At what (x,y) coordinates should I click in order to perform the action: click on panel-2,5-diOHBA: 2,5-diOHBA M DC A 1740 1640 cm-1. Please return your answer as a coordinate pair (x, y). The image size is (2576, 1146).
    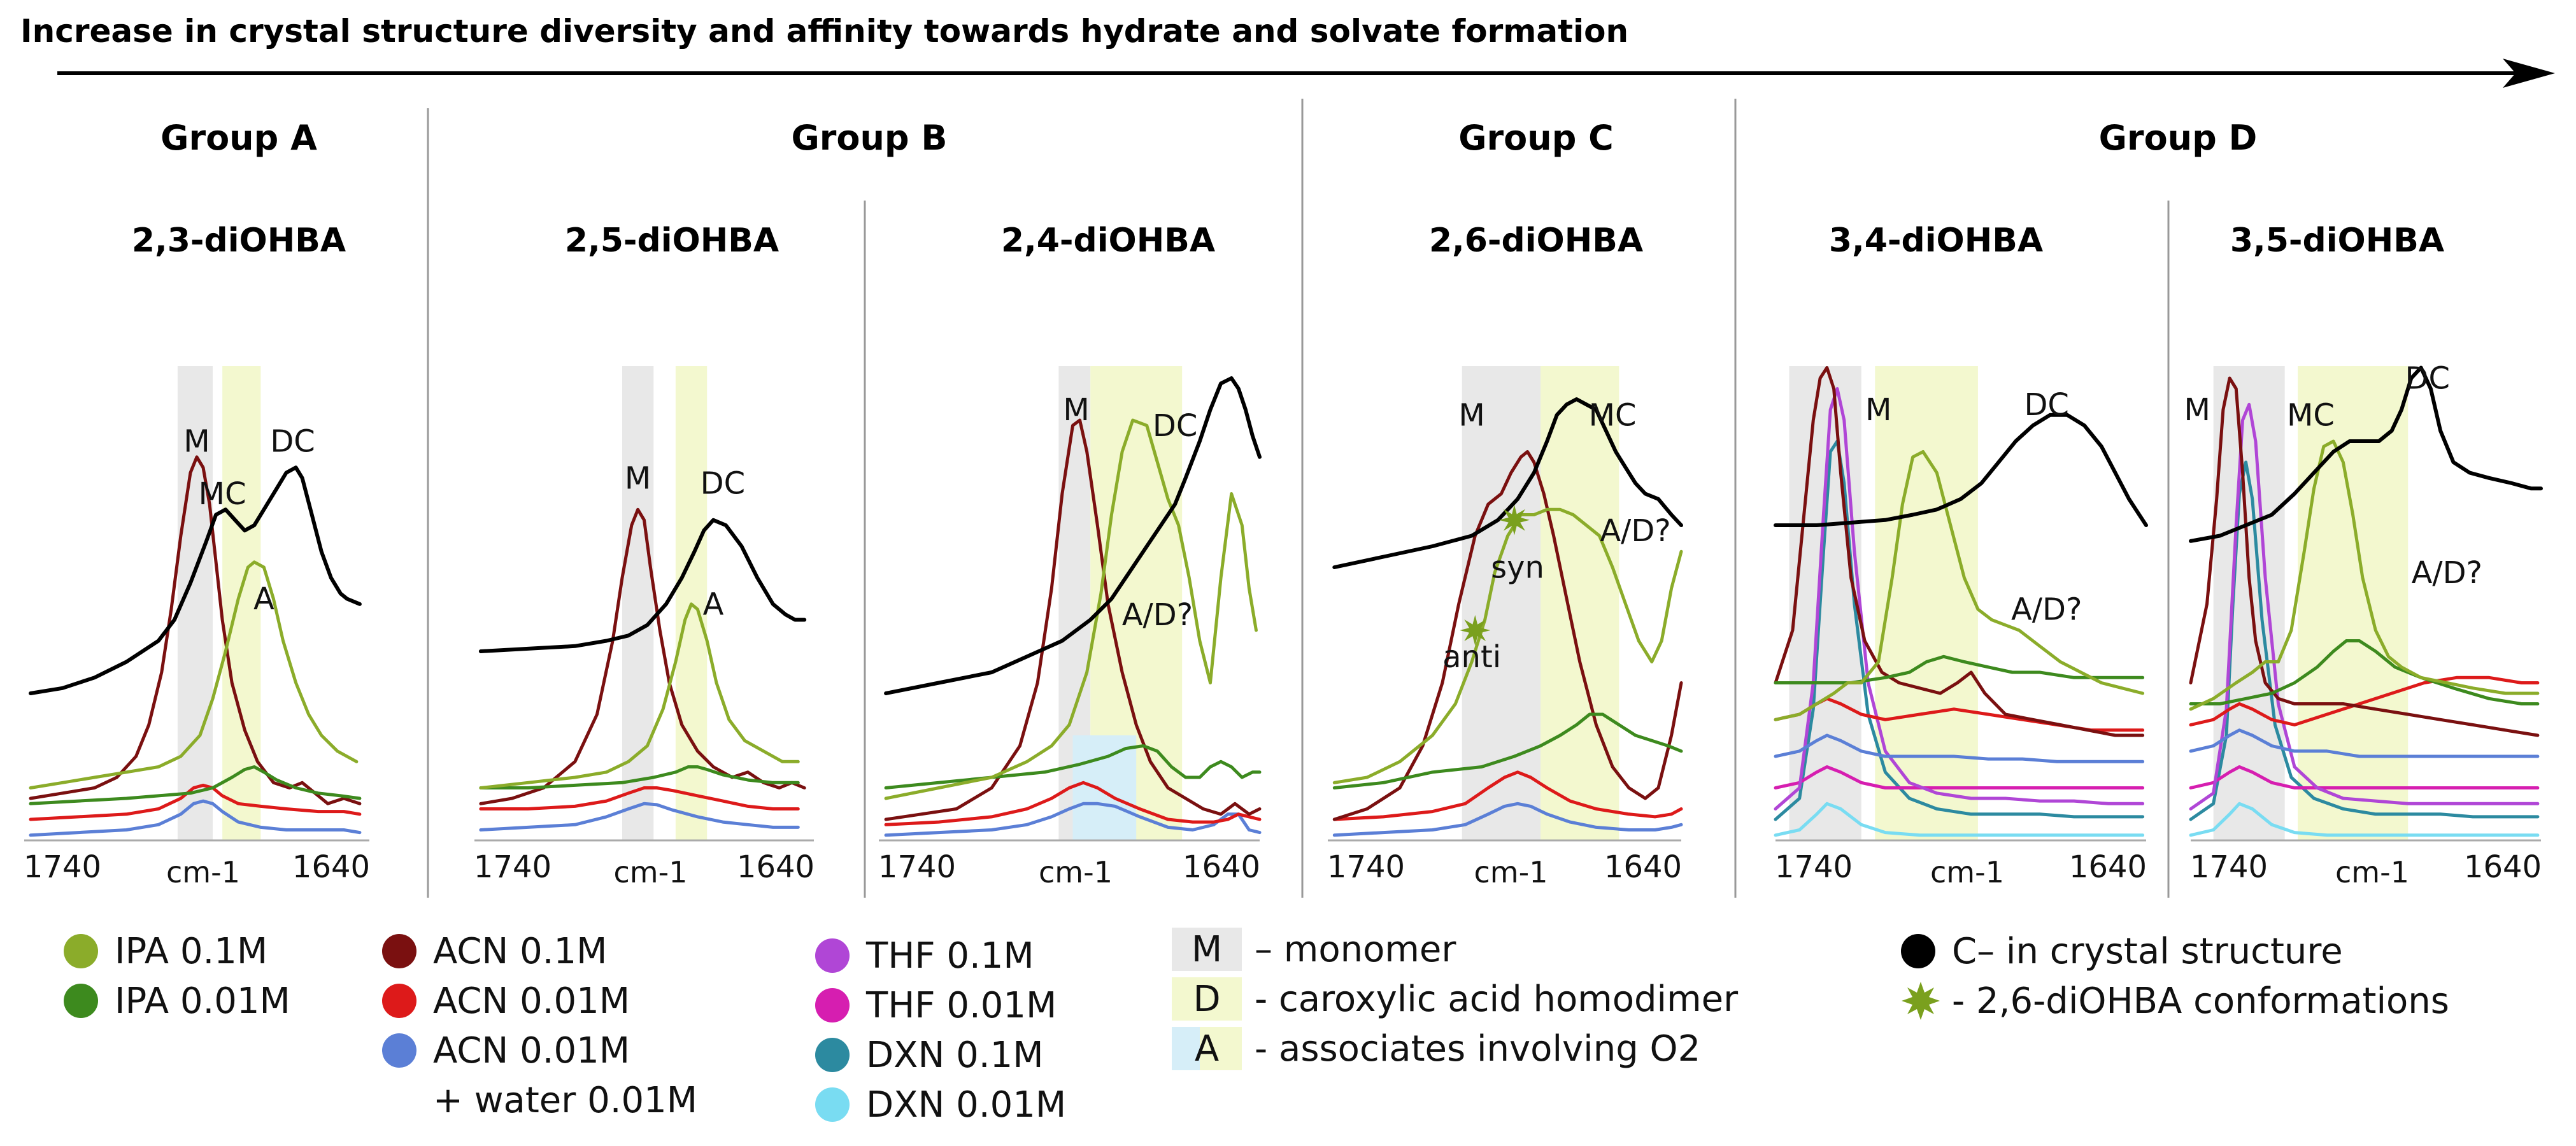
    Looking at the image, I should click on (645, 556).